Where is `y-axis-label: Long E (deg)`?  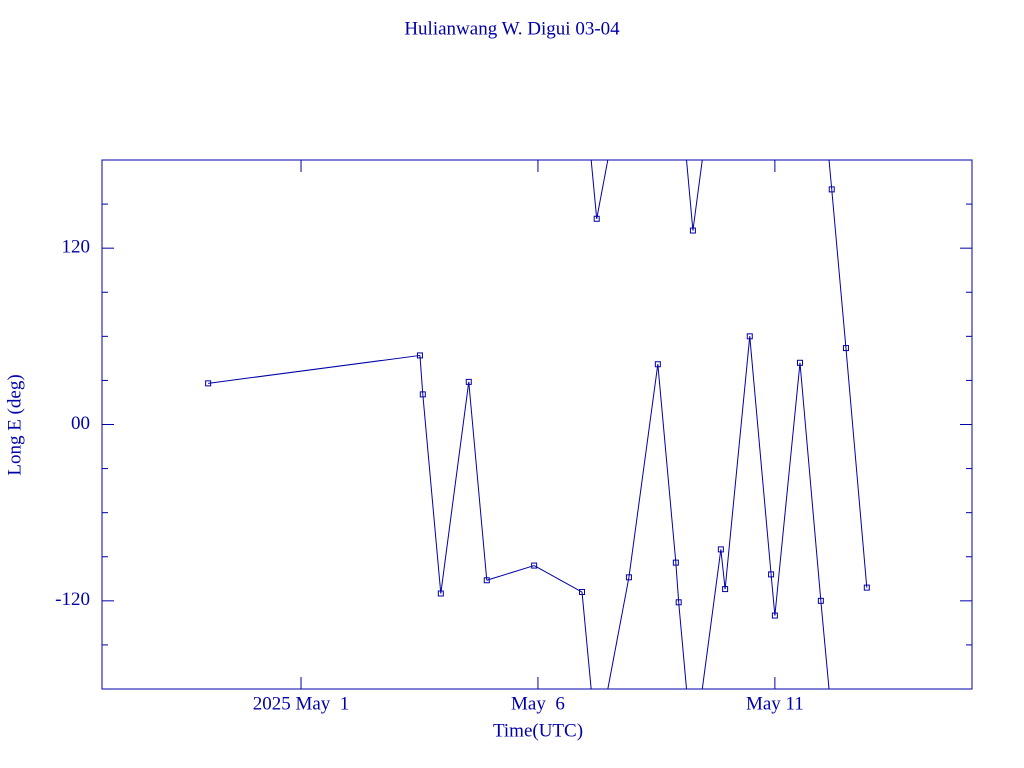 y-axis-label: Long E (deg) is located at coordinates (14, 424).